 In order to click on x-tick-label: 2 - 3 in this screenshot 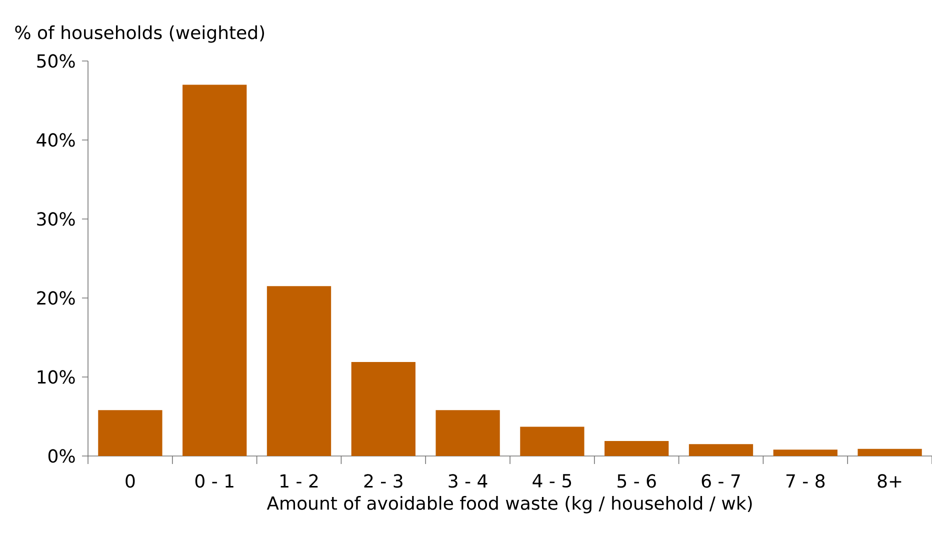, I will do `click(383, 481)`.